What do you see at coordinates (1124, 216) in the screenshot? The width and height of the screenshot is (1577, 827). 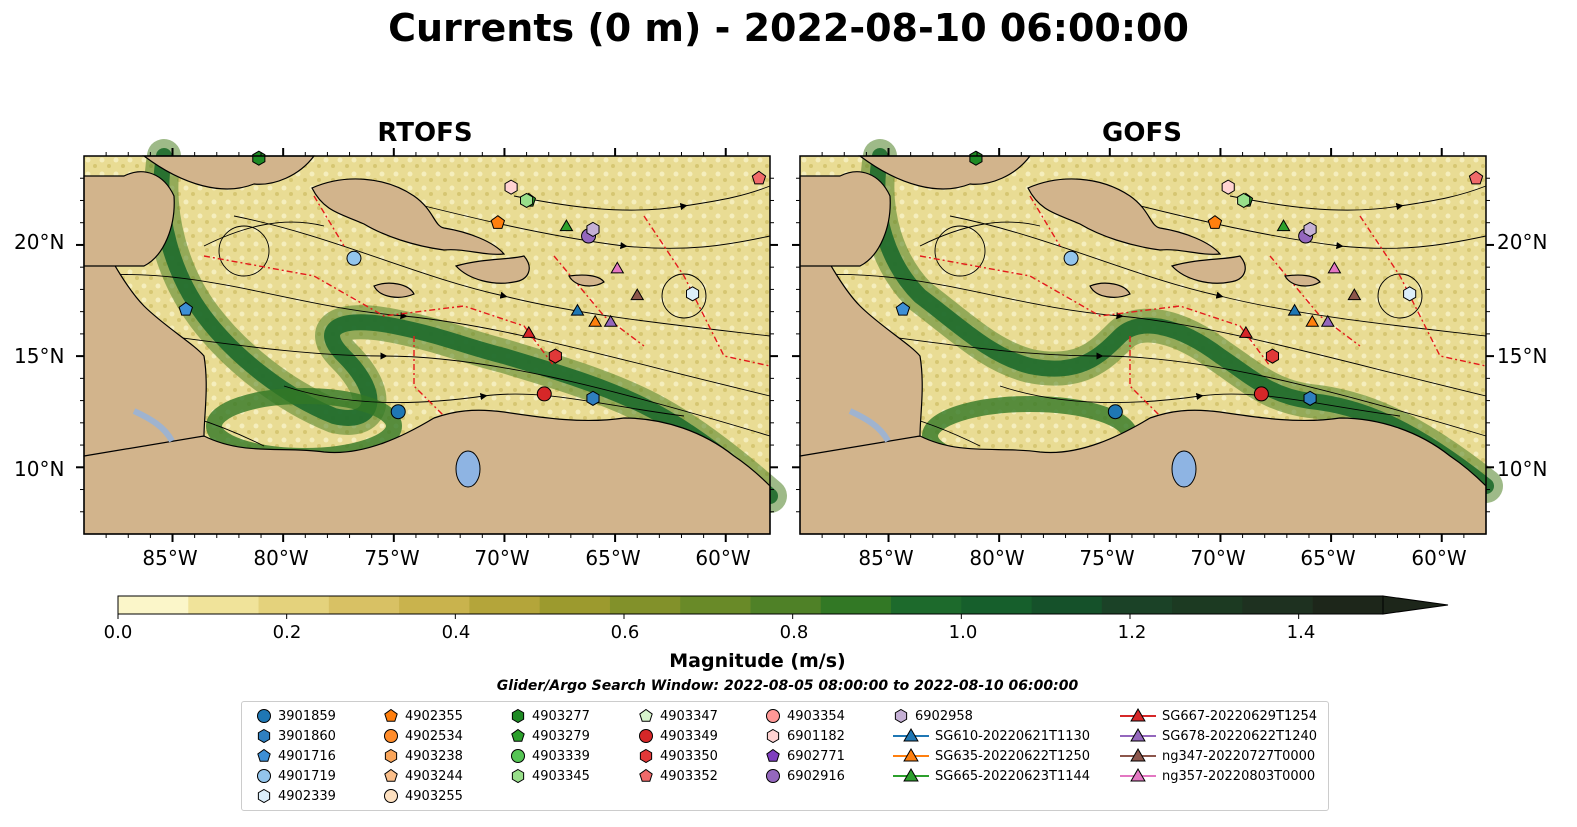 I see `land-cuba` at bounding box center [1124, 216].